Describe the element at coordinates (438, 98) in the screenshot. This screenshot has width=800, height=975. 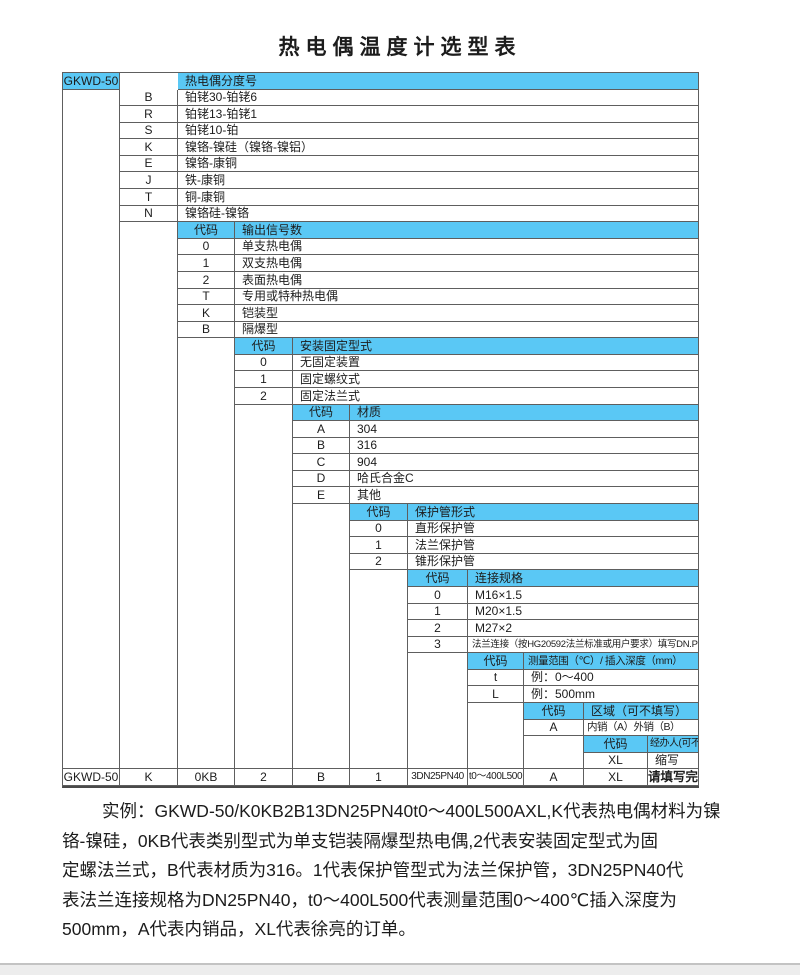
I see `option-label-cell: 铂铑30-铂铑6` at that location.